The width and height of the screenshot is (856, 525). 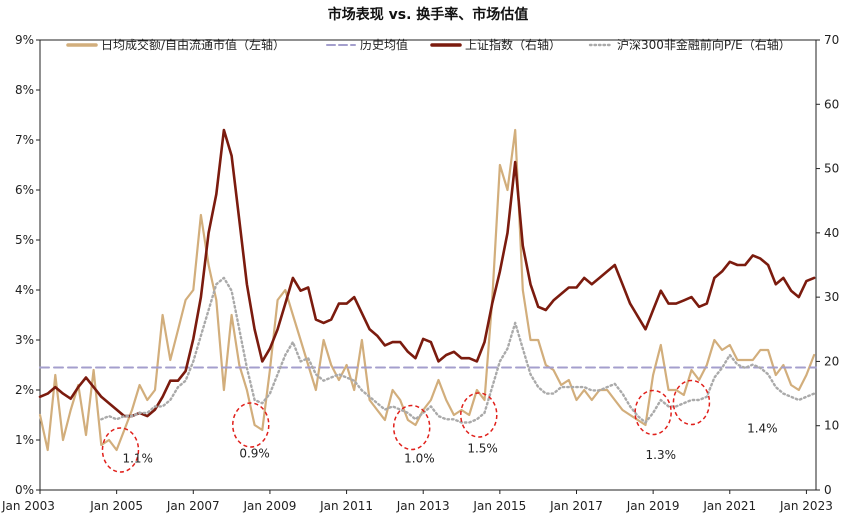 I want to click on right-axis-tick-label: 40, so click(x=831, y=233).